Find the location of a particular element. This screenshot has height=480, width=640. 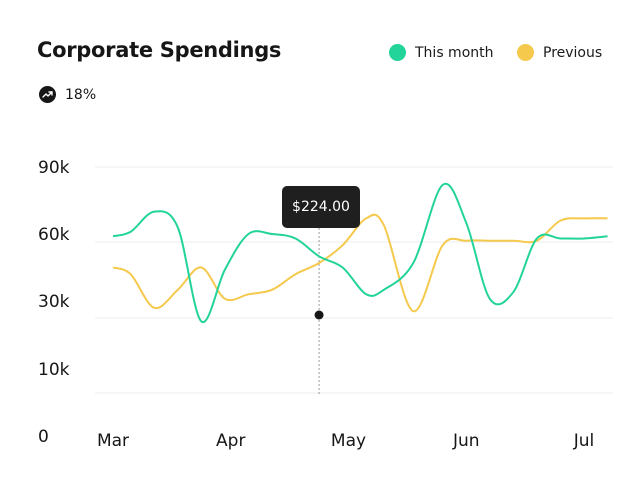

y-tick-label: 60k is located at coordinates (54, 235).